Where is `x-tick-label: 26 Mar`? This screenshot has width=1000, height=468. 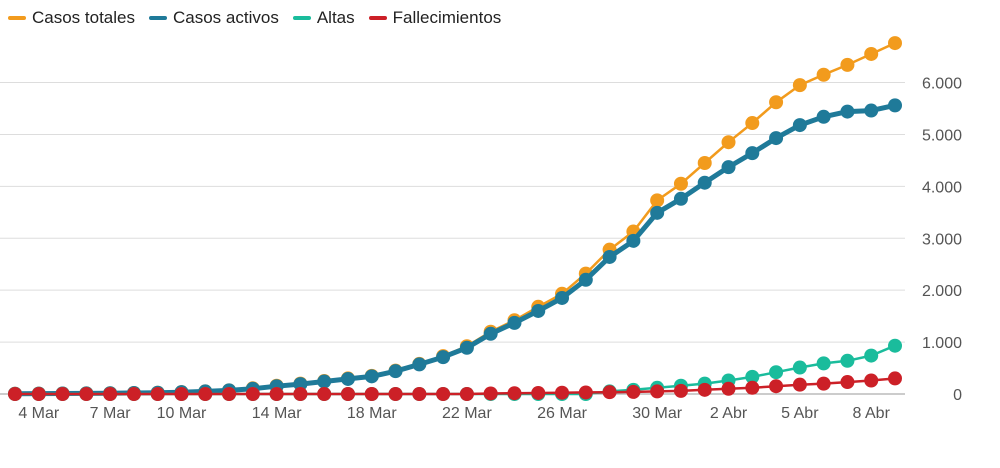
x-tick-label: 26 Mar is located at coordinates (562, 413).